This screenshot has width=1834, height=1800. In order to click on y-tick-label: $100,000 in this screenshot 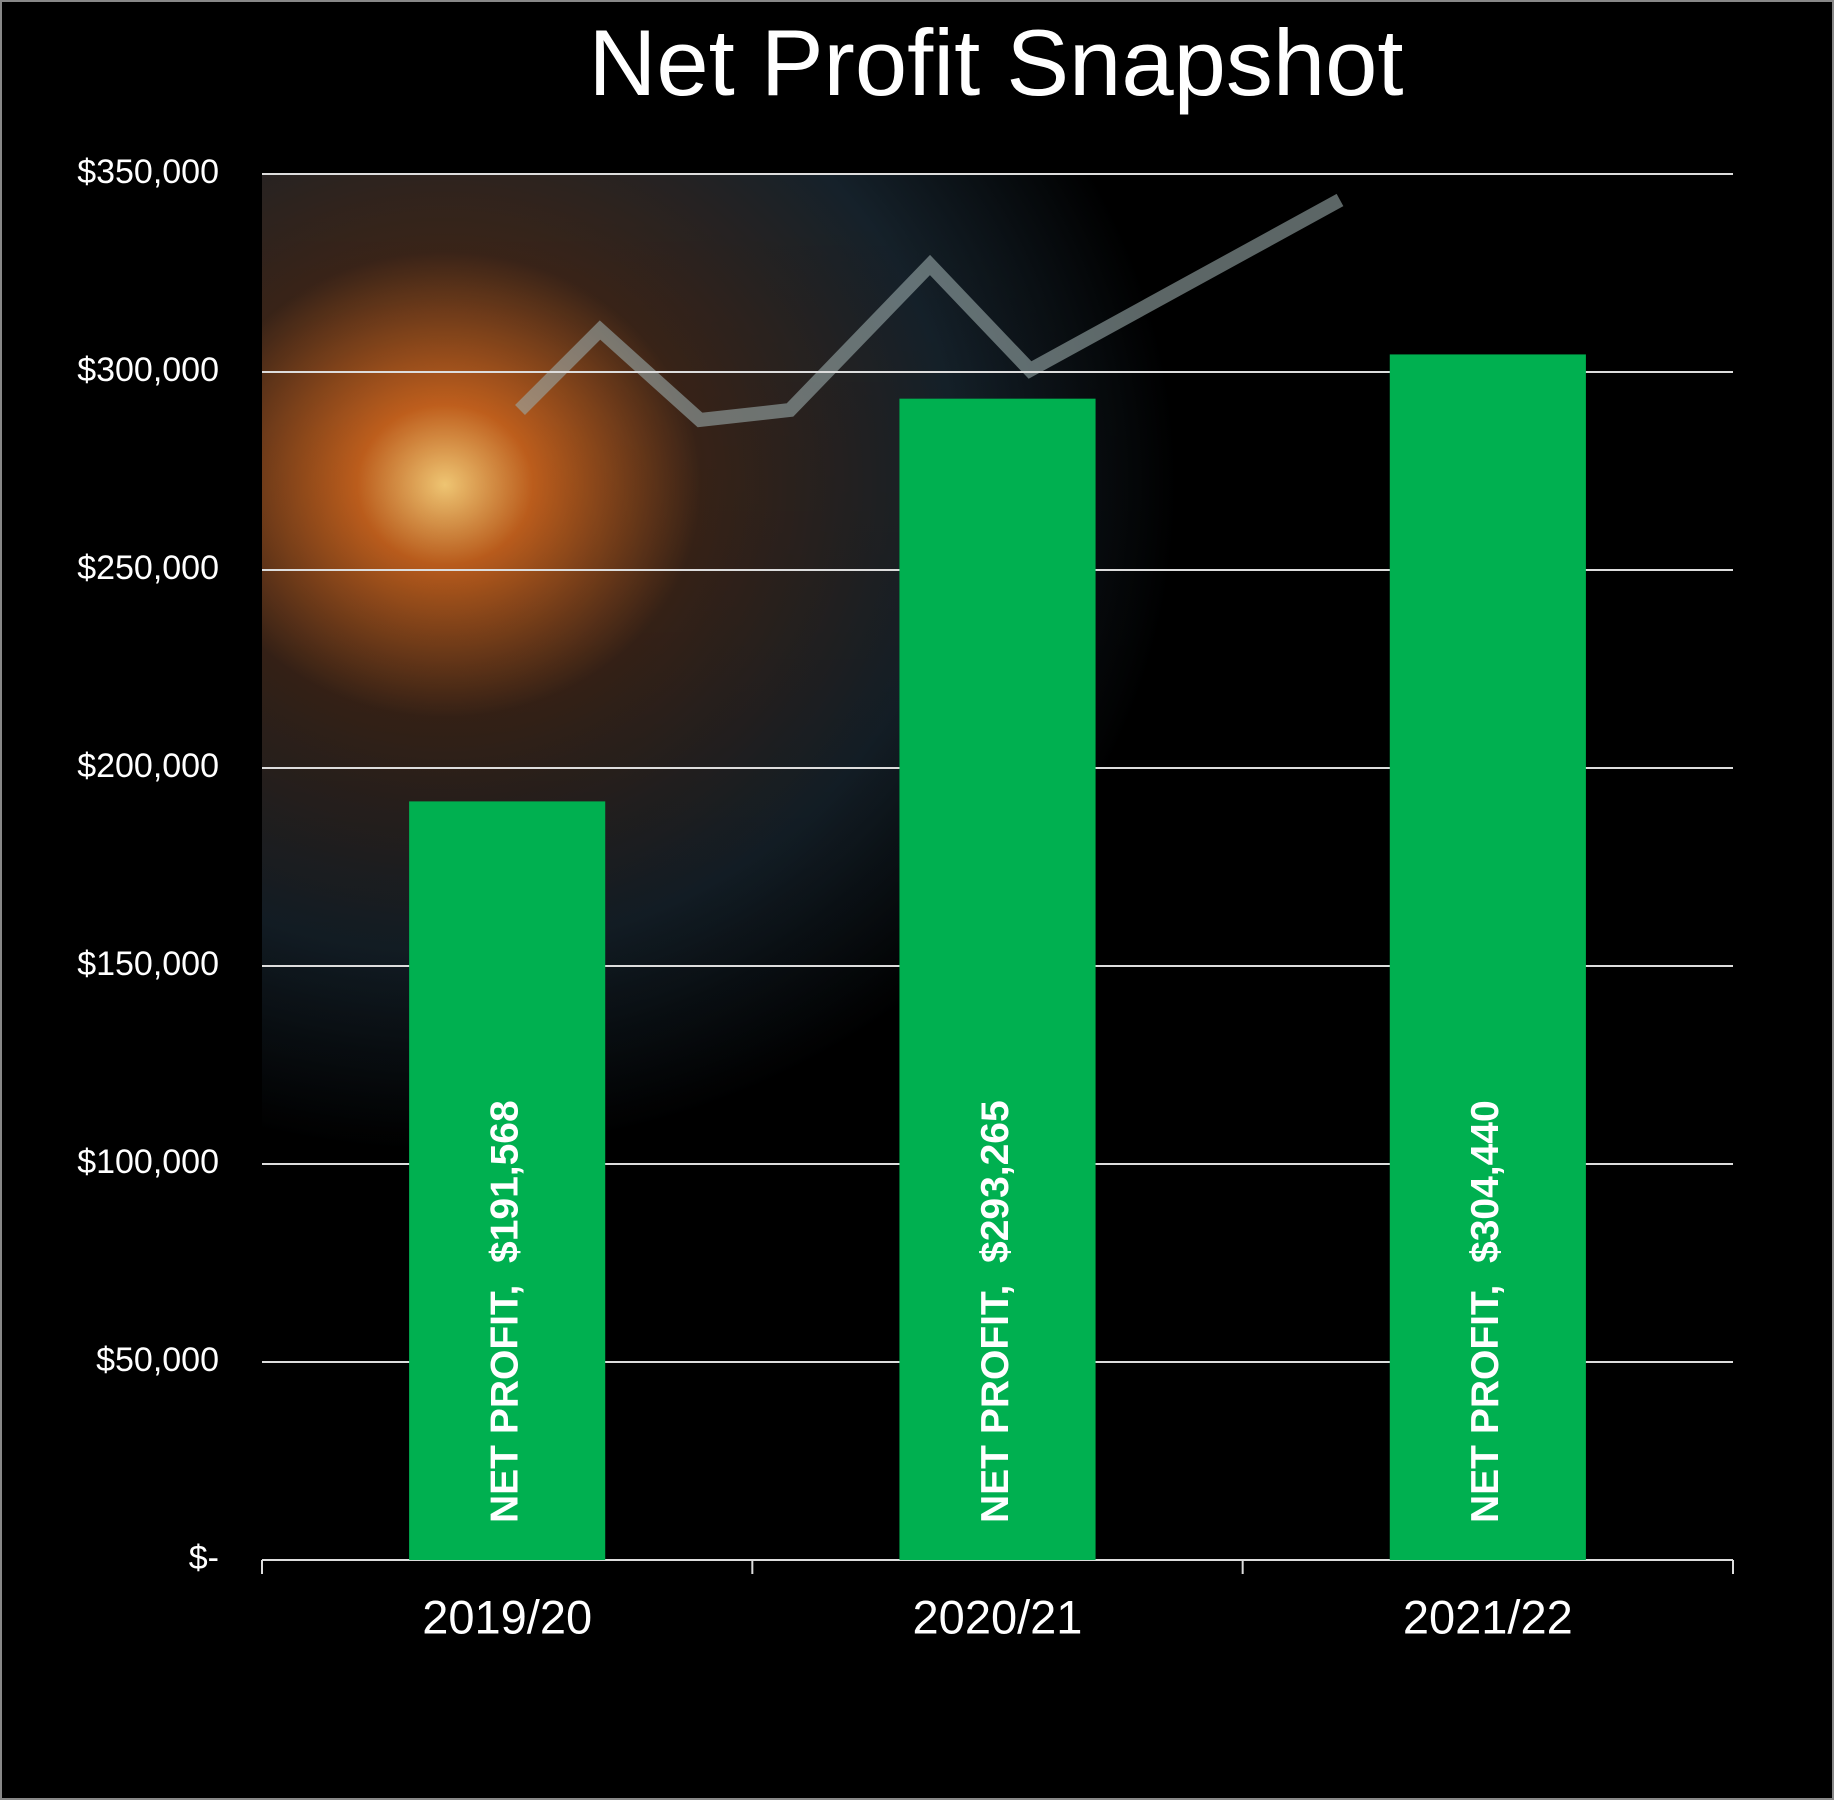, I will do `click(148, 1162)`.